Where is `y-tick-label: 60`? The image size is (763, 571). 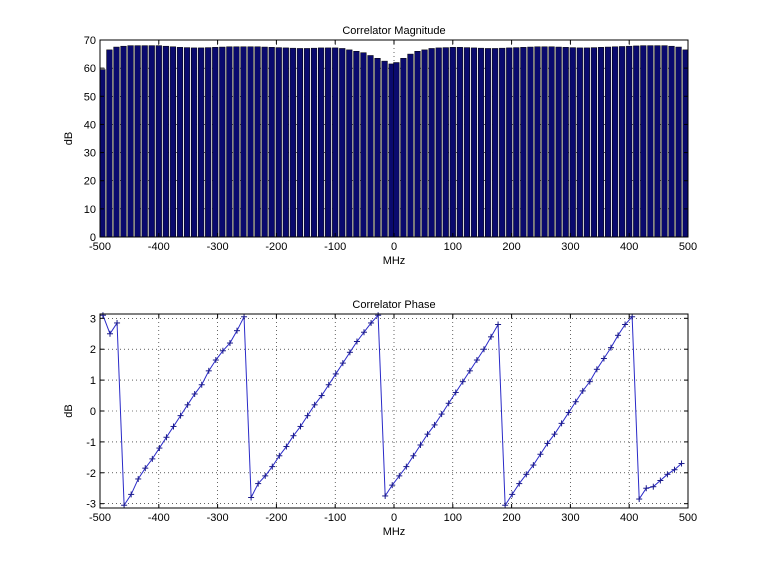
y-tick-label: 60 is located at coordinates (90, 69).